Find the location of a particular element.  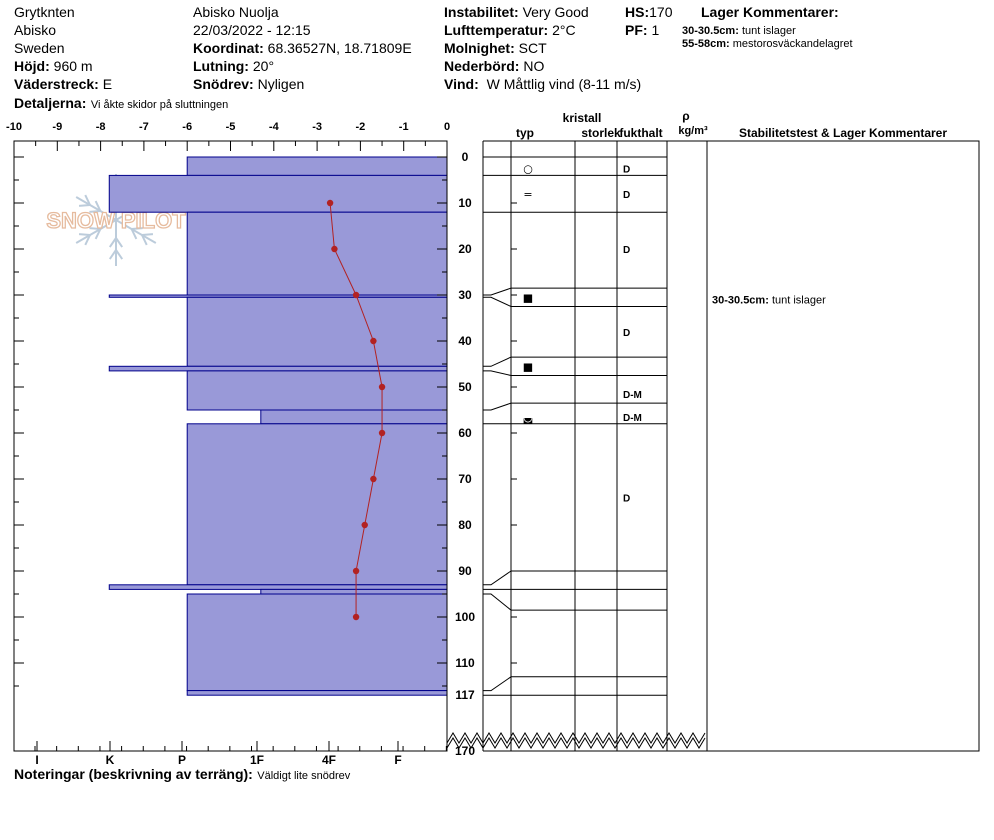

region-name: Abisko is located at coordinates (35, 30).